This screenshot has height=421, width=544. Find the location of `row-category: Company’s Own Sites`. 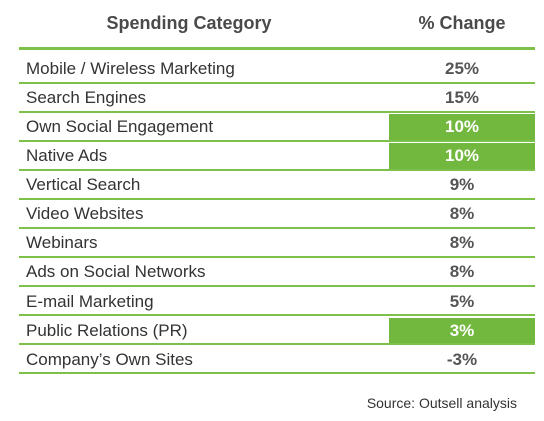

row-category: Company’s Own Sites is located at coordinates (109, 359).